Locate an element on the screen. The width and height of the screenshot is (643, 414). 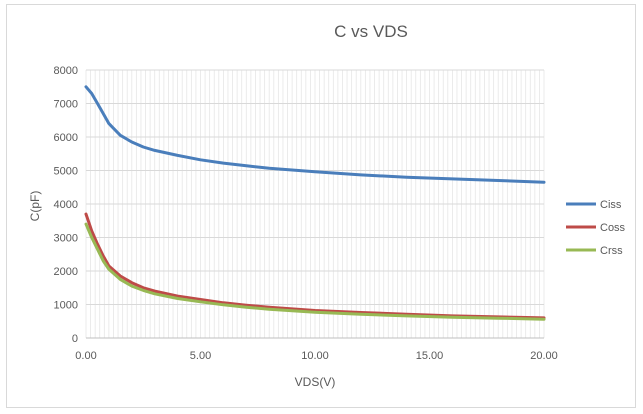
y-tick-labels: 0 1000 2000 3000 4000 5000 6000 7000 8000 is located at coordinates (66, 205).